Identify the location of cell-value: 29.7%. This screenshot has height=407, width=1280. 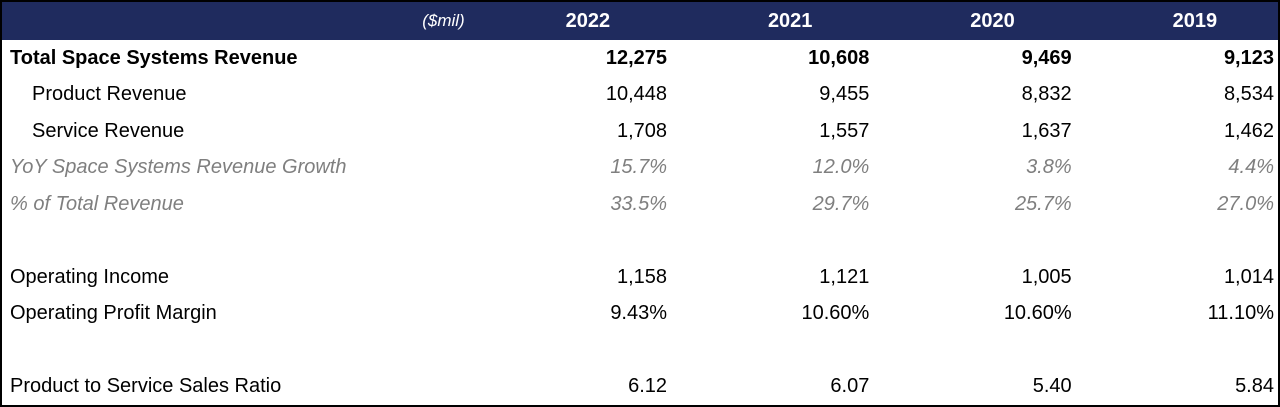
(841, 203).